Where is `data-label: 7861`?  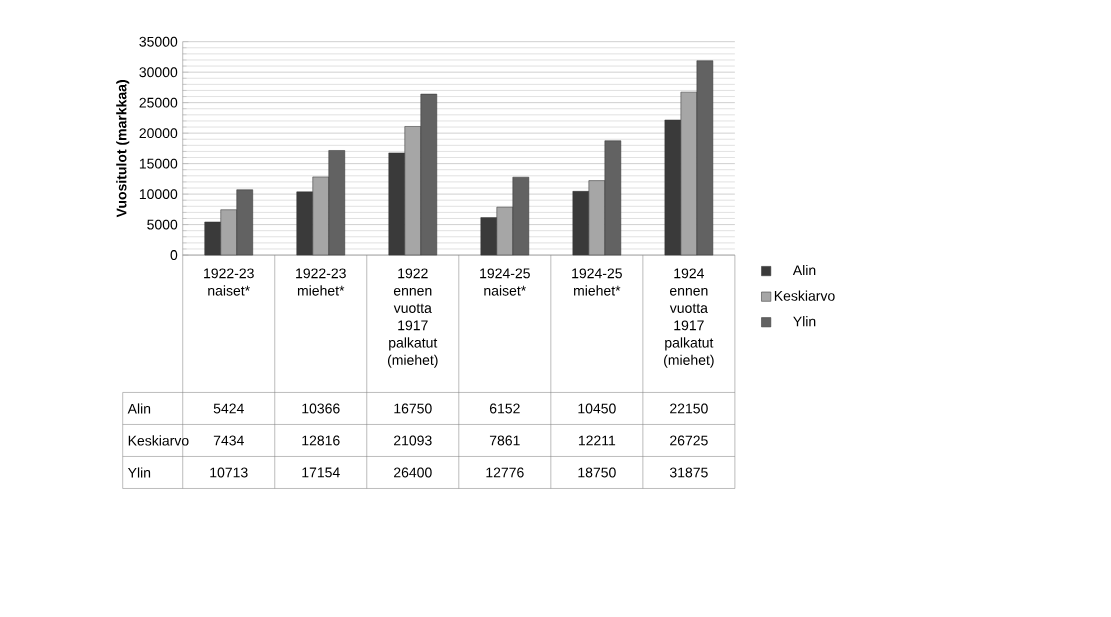 data-label: 7861 is located at coordinates (504, 440).